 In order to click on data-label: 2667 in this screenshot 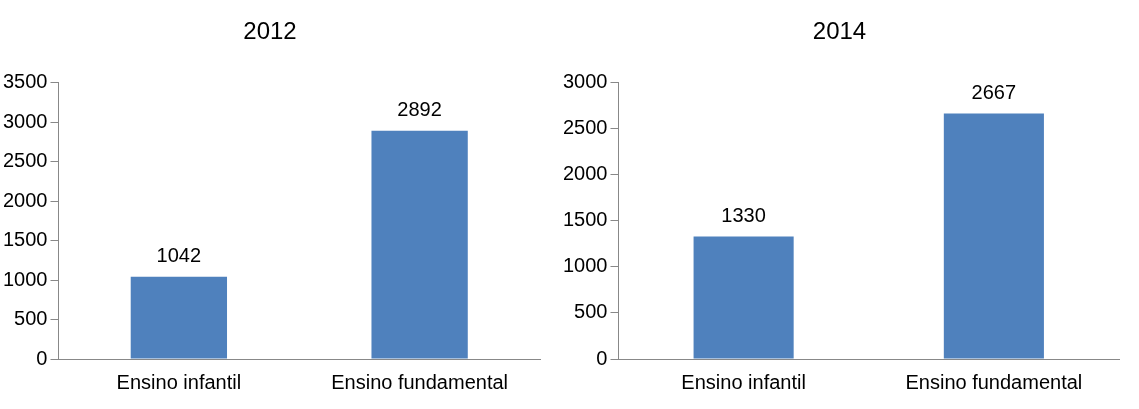, I will do `click(994, 91)`.